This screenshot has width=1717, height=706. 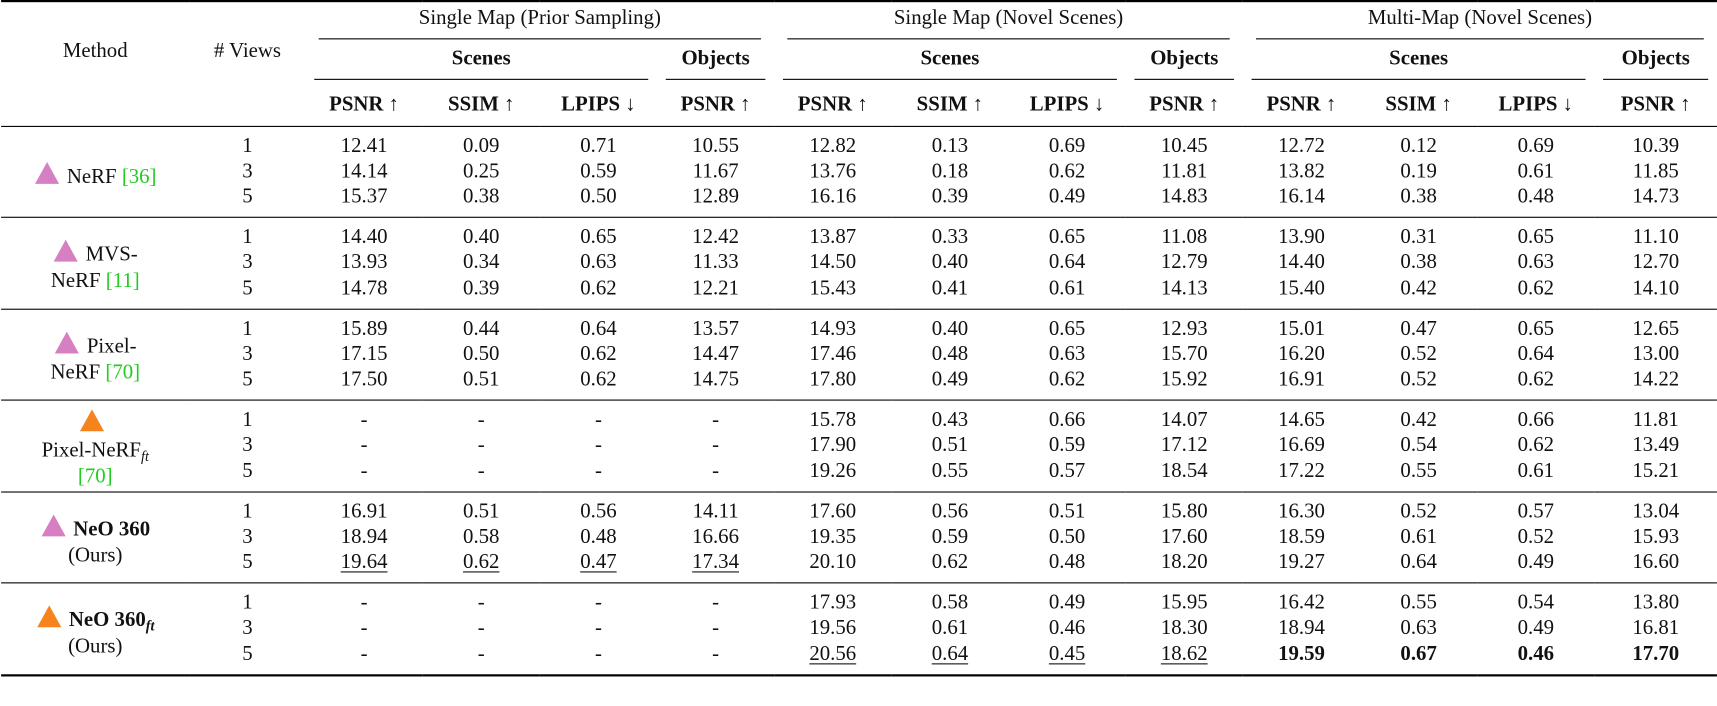 I want to click on value-cell: 0.33, so click(x=949, y=233).